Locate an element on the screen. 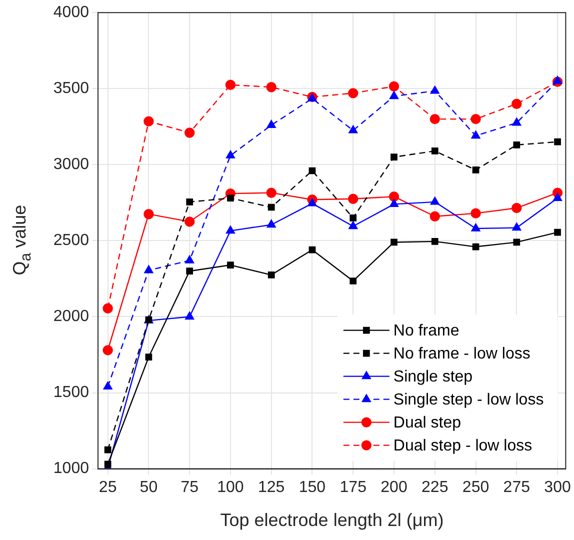  y-tick-label: 1000 is located at coordinates (71, 469).